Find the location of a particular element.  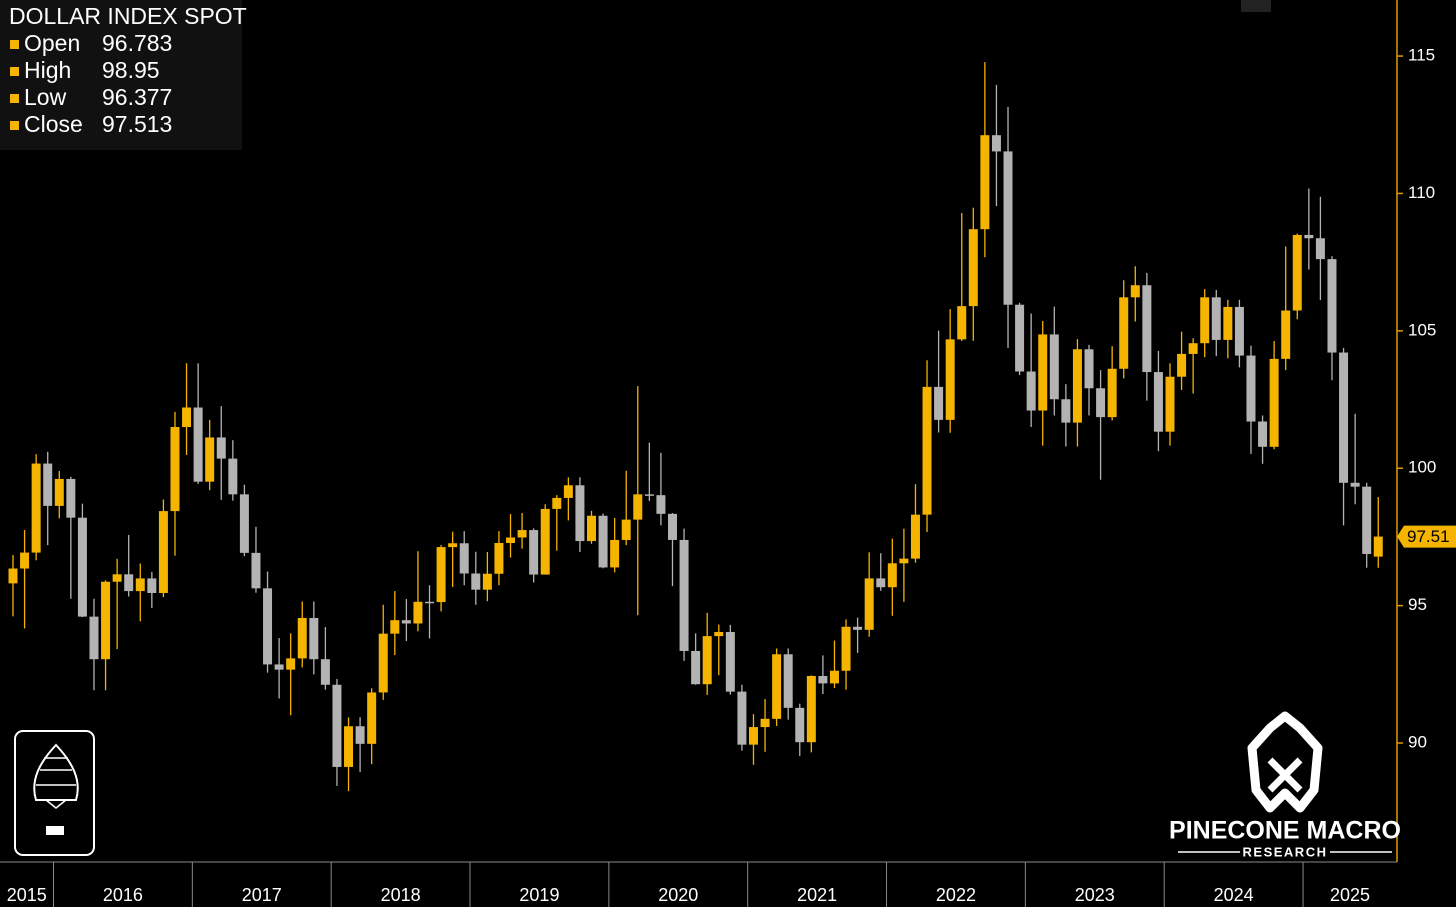

legend-value: 96.377 is located at coordinates (137, 97).